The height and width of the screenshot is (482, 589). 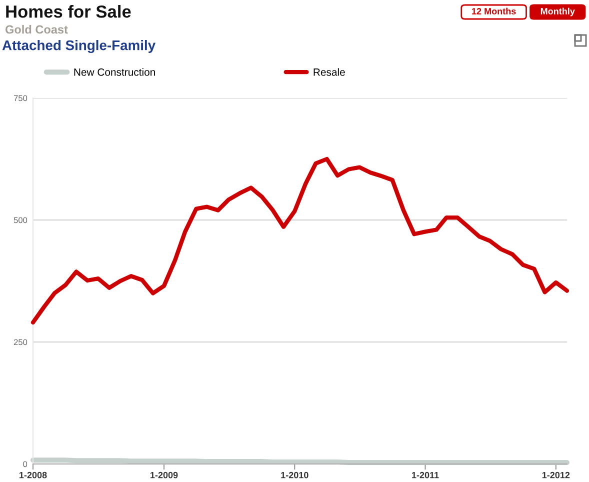 I want to click on text: Attached Single-Family, so click(x=79, y=47).